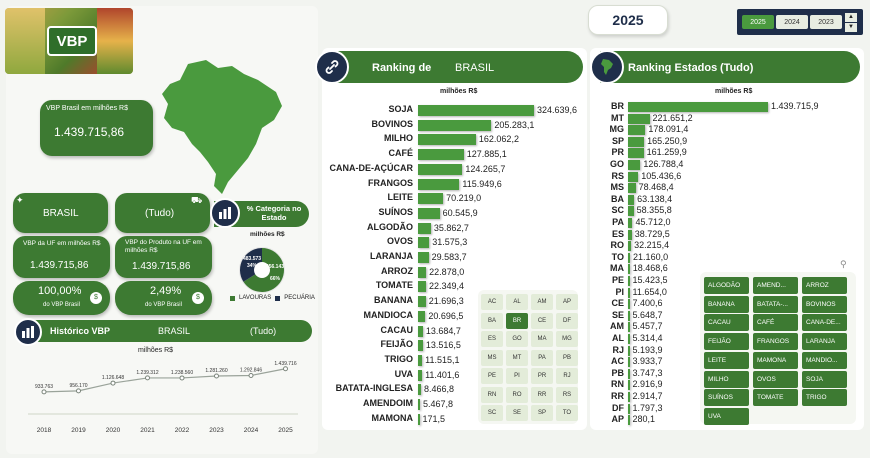 This screenshot has height=458, width=870. I want to click on uf-button-rr: RR, so click(542, 394).